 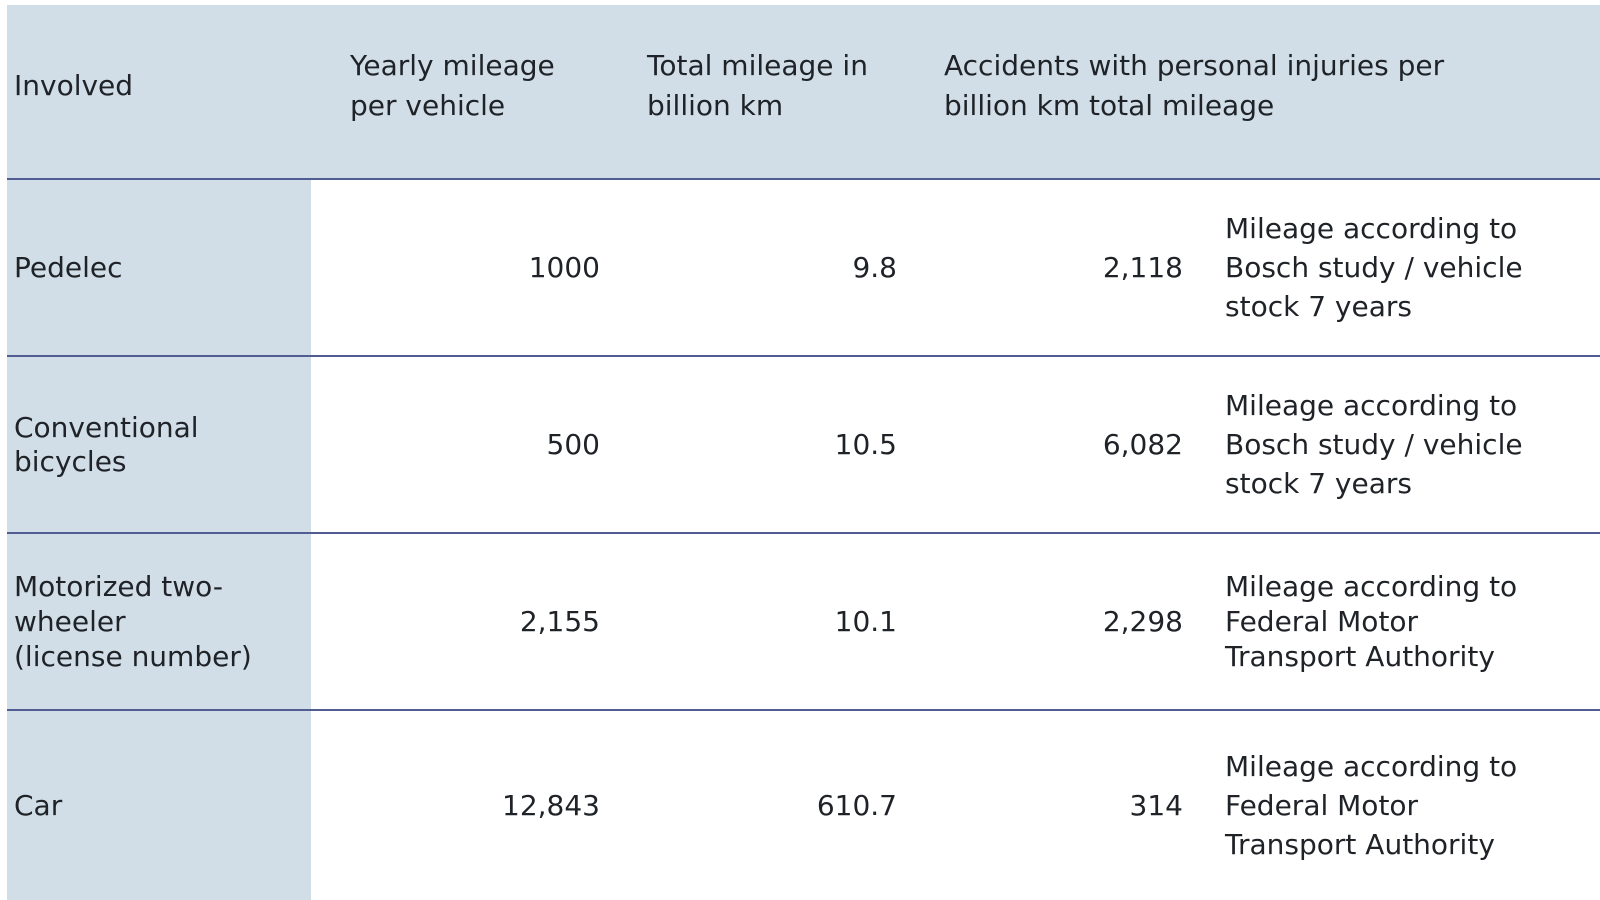 What do you see at coordinates (106, 444) in the screenshot?
I see `row-involved: Conventional bicycles` at bounding box center [106, 444].